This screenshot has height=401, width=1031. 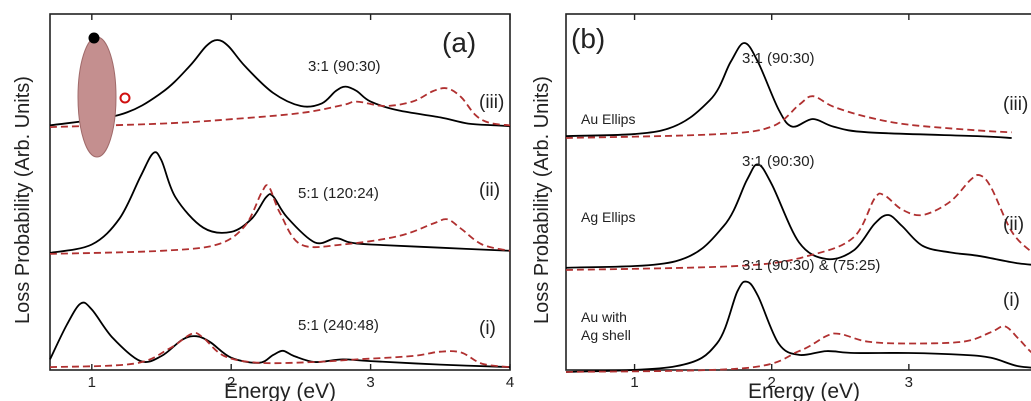 I want to click on panel-b-x-tick-label: 3, so click(x=909, y=382).